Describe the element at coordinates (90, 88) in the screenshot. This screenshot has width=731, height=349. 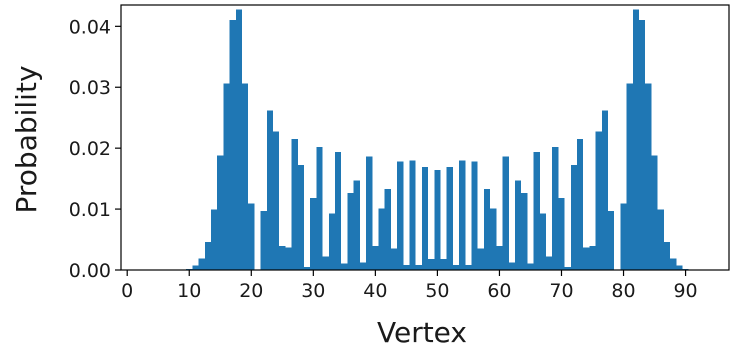
I see `y-tick-label: 0.03` at that location.